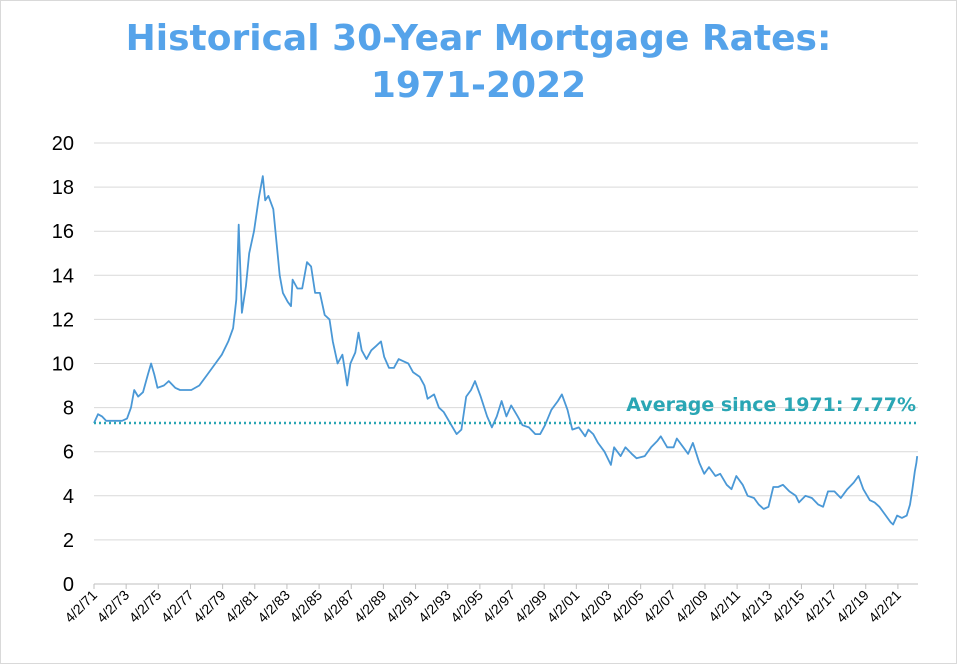  I want to click on x-tick-label: 4/2/75, so click(145, 606).